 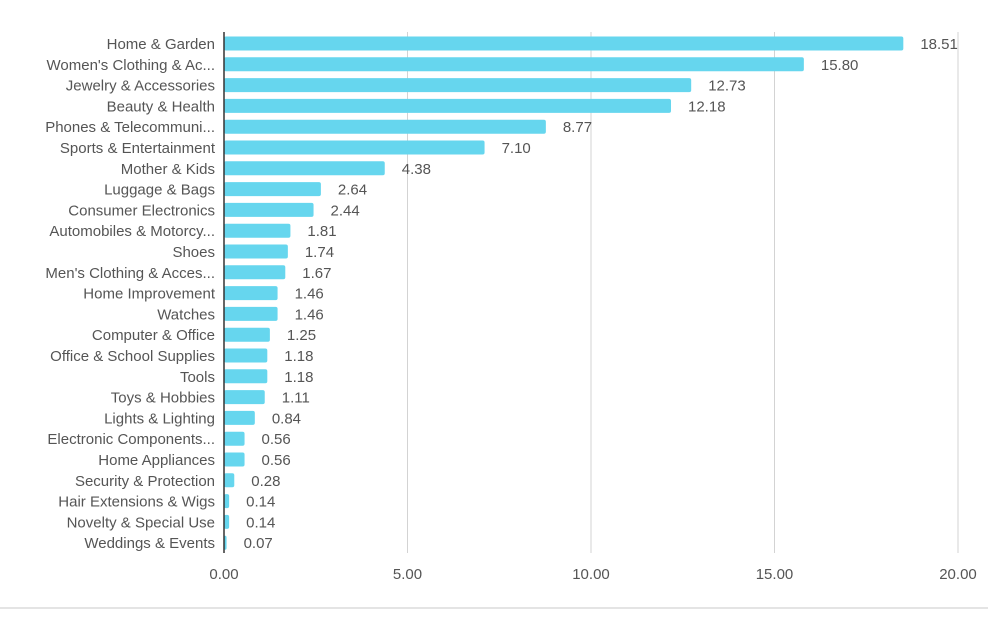 I want to click on category-label: Jewelry & Accessories, so click(x=140, y=86).